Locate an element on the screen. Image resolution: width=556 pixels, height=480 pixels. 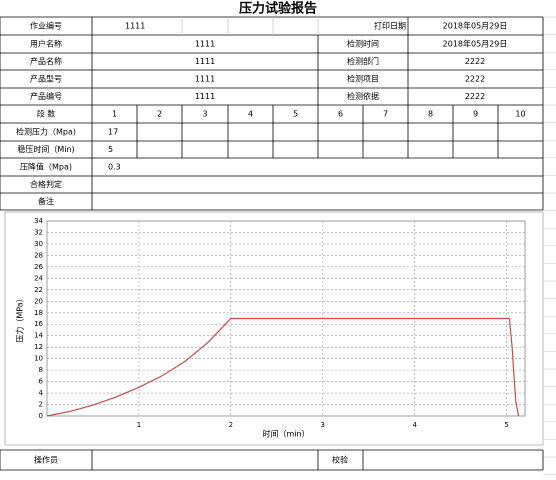
segment-number: 5 is located at coordinates (295, 114).